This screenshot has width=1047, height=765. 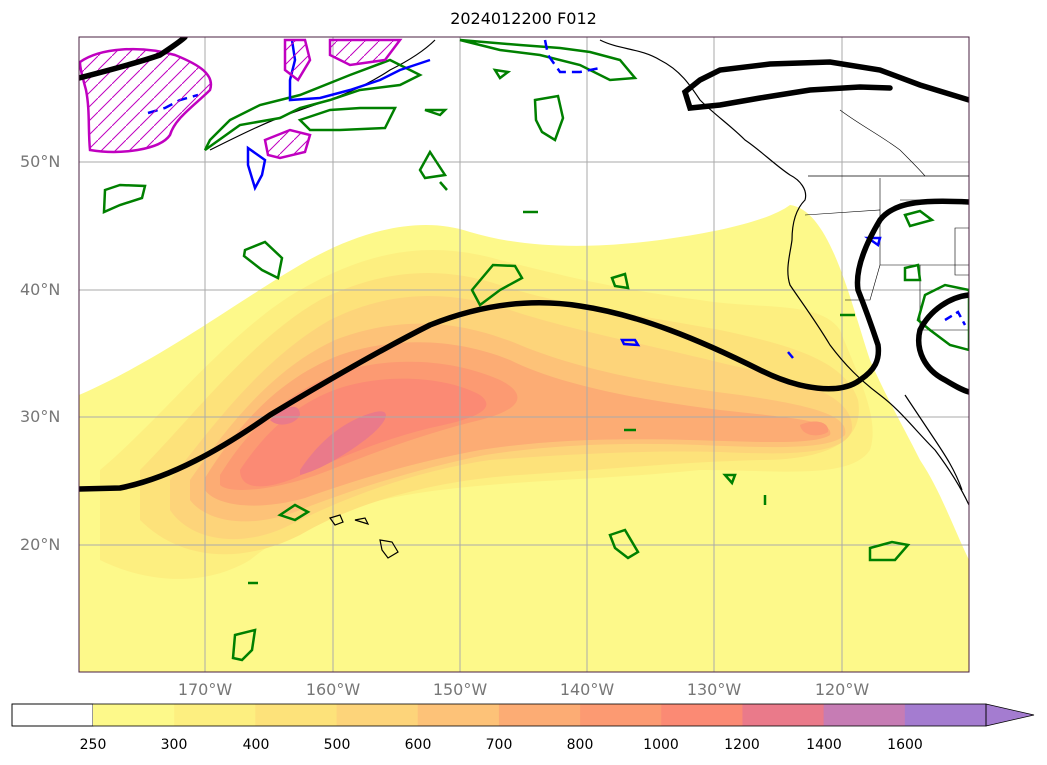 I want to click on baja-coast, so click(x=933, y=442).